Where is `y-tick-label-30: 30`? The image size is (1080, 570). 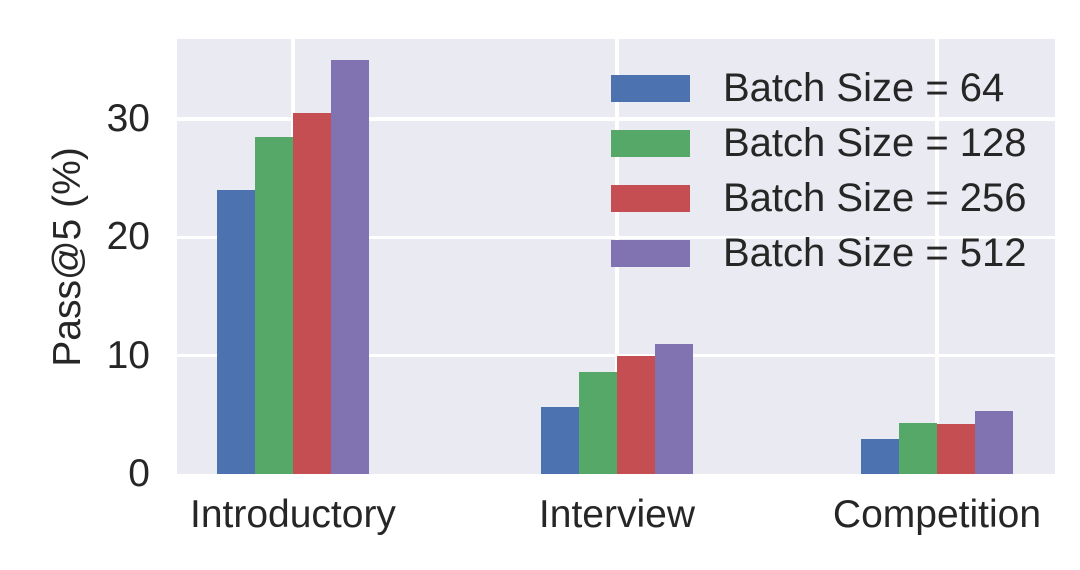
y-tick-label-30: 30 is located at coordinates (128, 118).